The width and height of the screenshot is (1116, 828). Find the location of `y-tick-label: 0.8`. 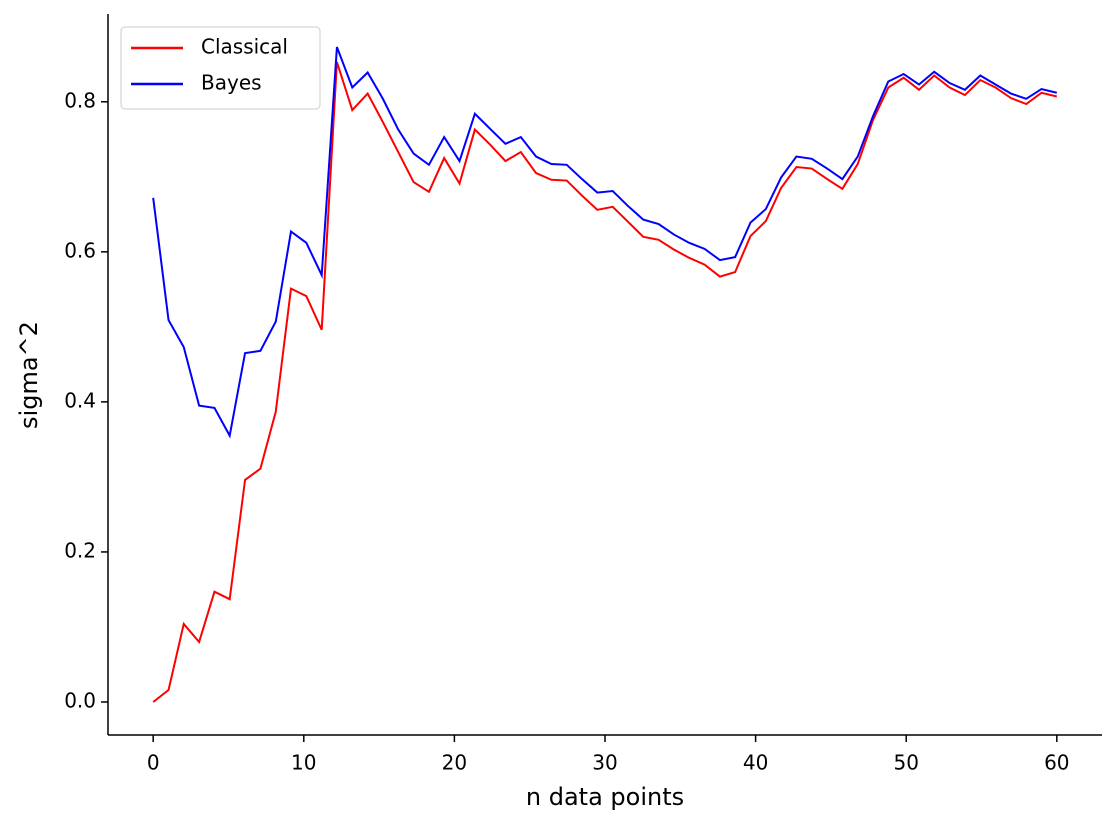

y-tick-label: 0.8 is located at coordinates (80, 100).